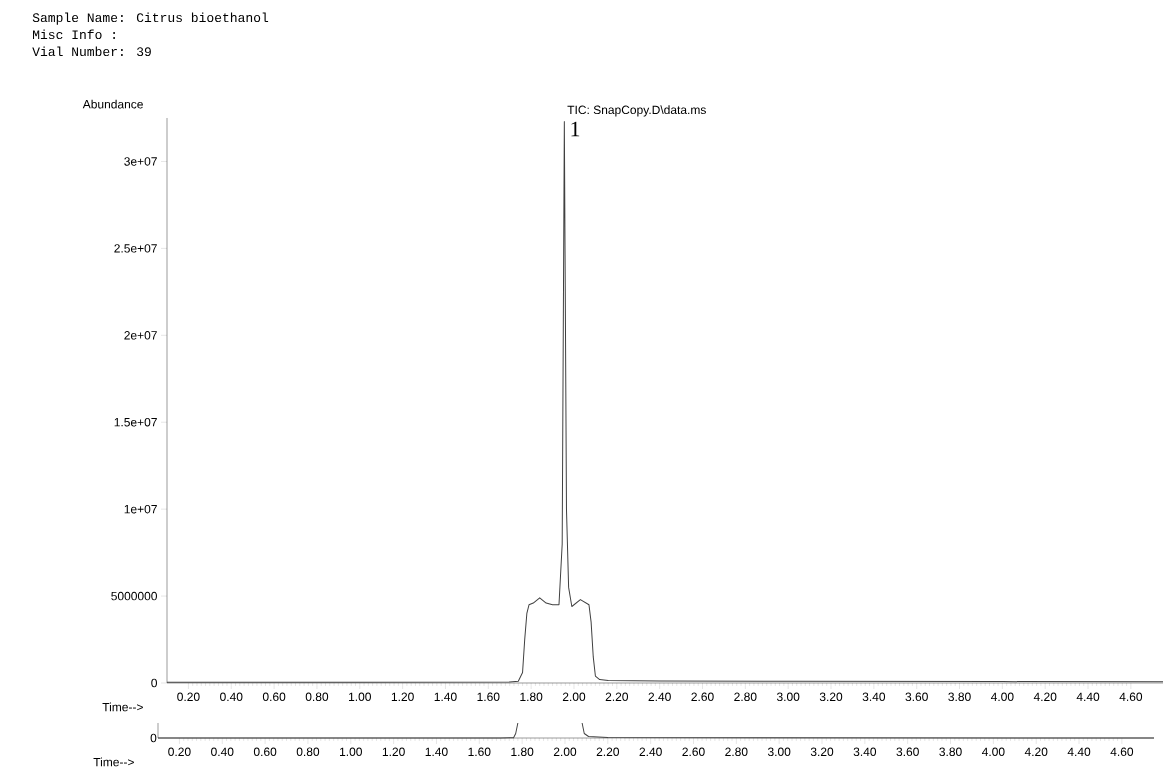 This screenshot has width=1165, height=769. What do you see at coordinates (140, 509) in the screenshot?
I see `y-tick-label: 1e+07` at bounding box center [140, 509].